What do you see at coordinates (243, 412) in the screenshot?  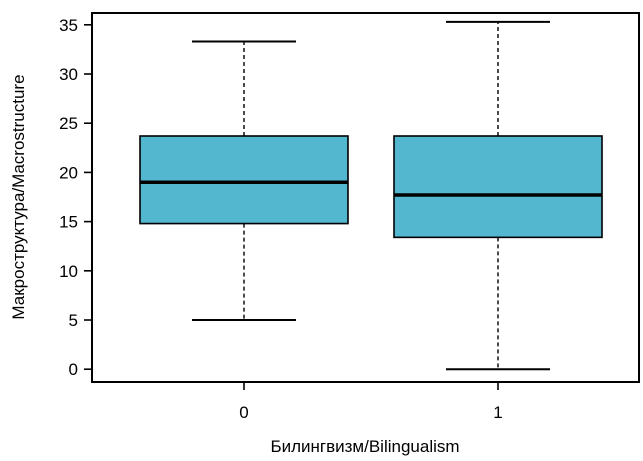 I see `x-tick-label: 0` at bounding box center [243, 412].